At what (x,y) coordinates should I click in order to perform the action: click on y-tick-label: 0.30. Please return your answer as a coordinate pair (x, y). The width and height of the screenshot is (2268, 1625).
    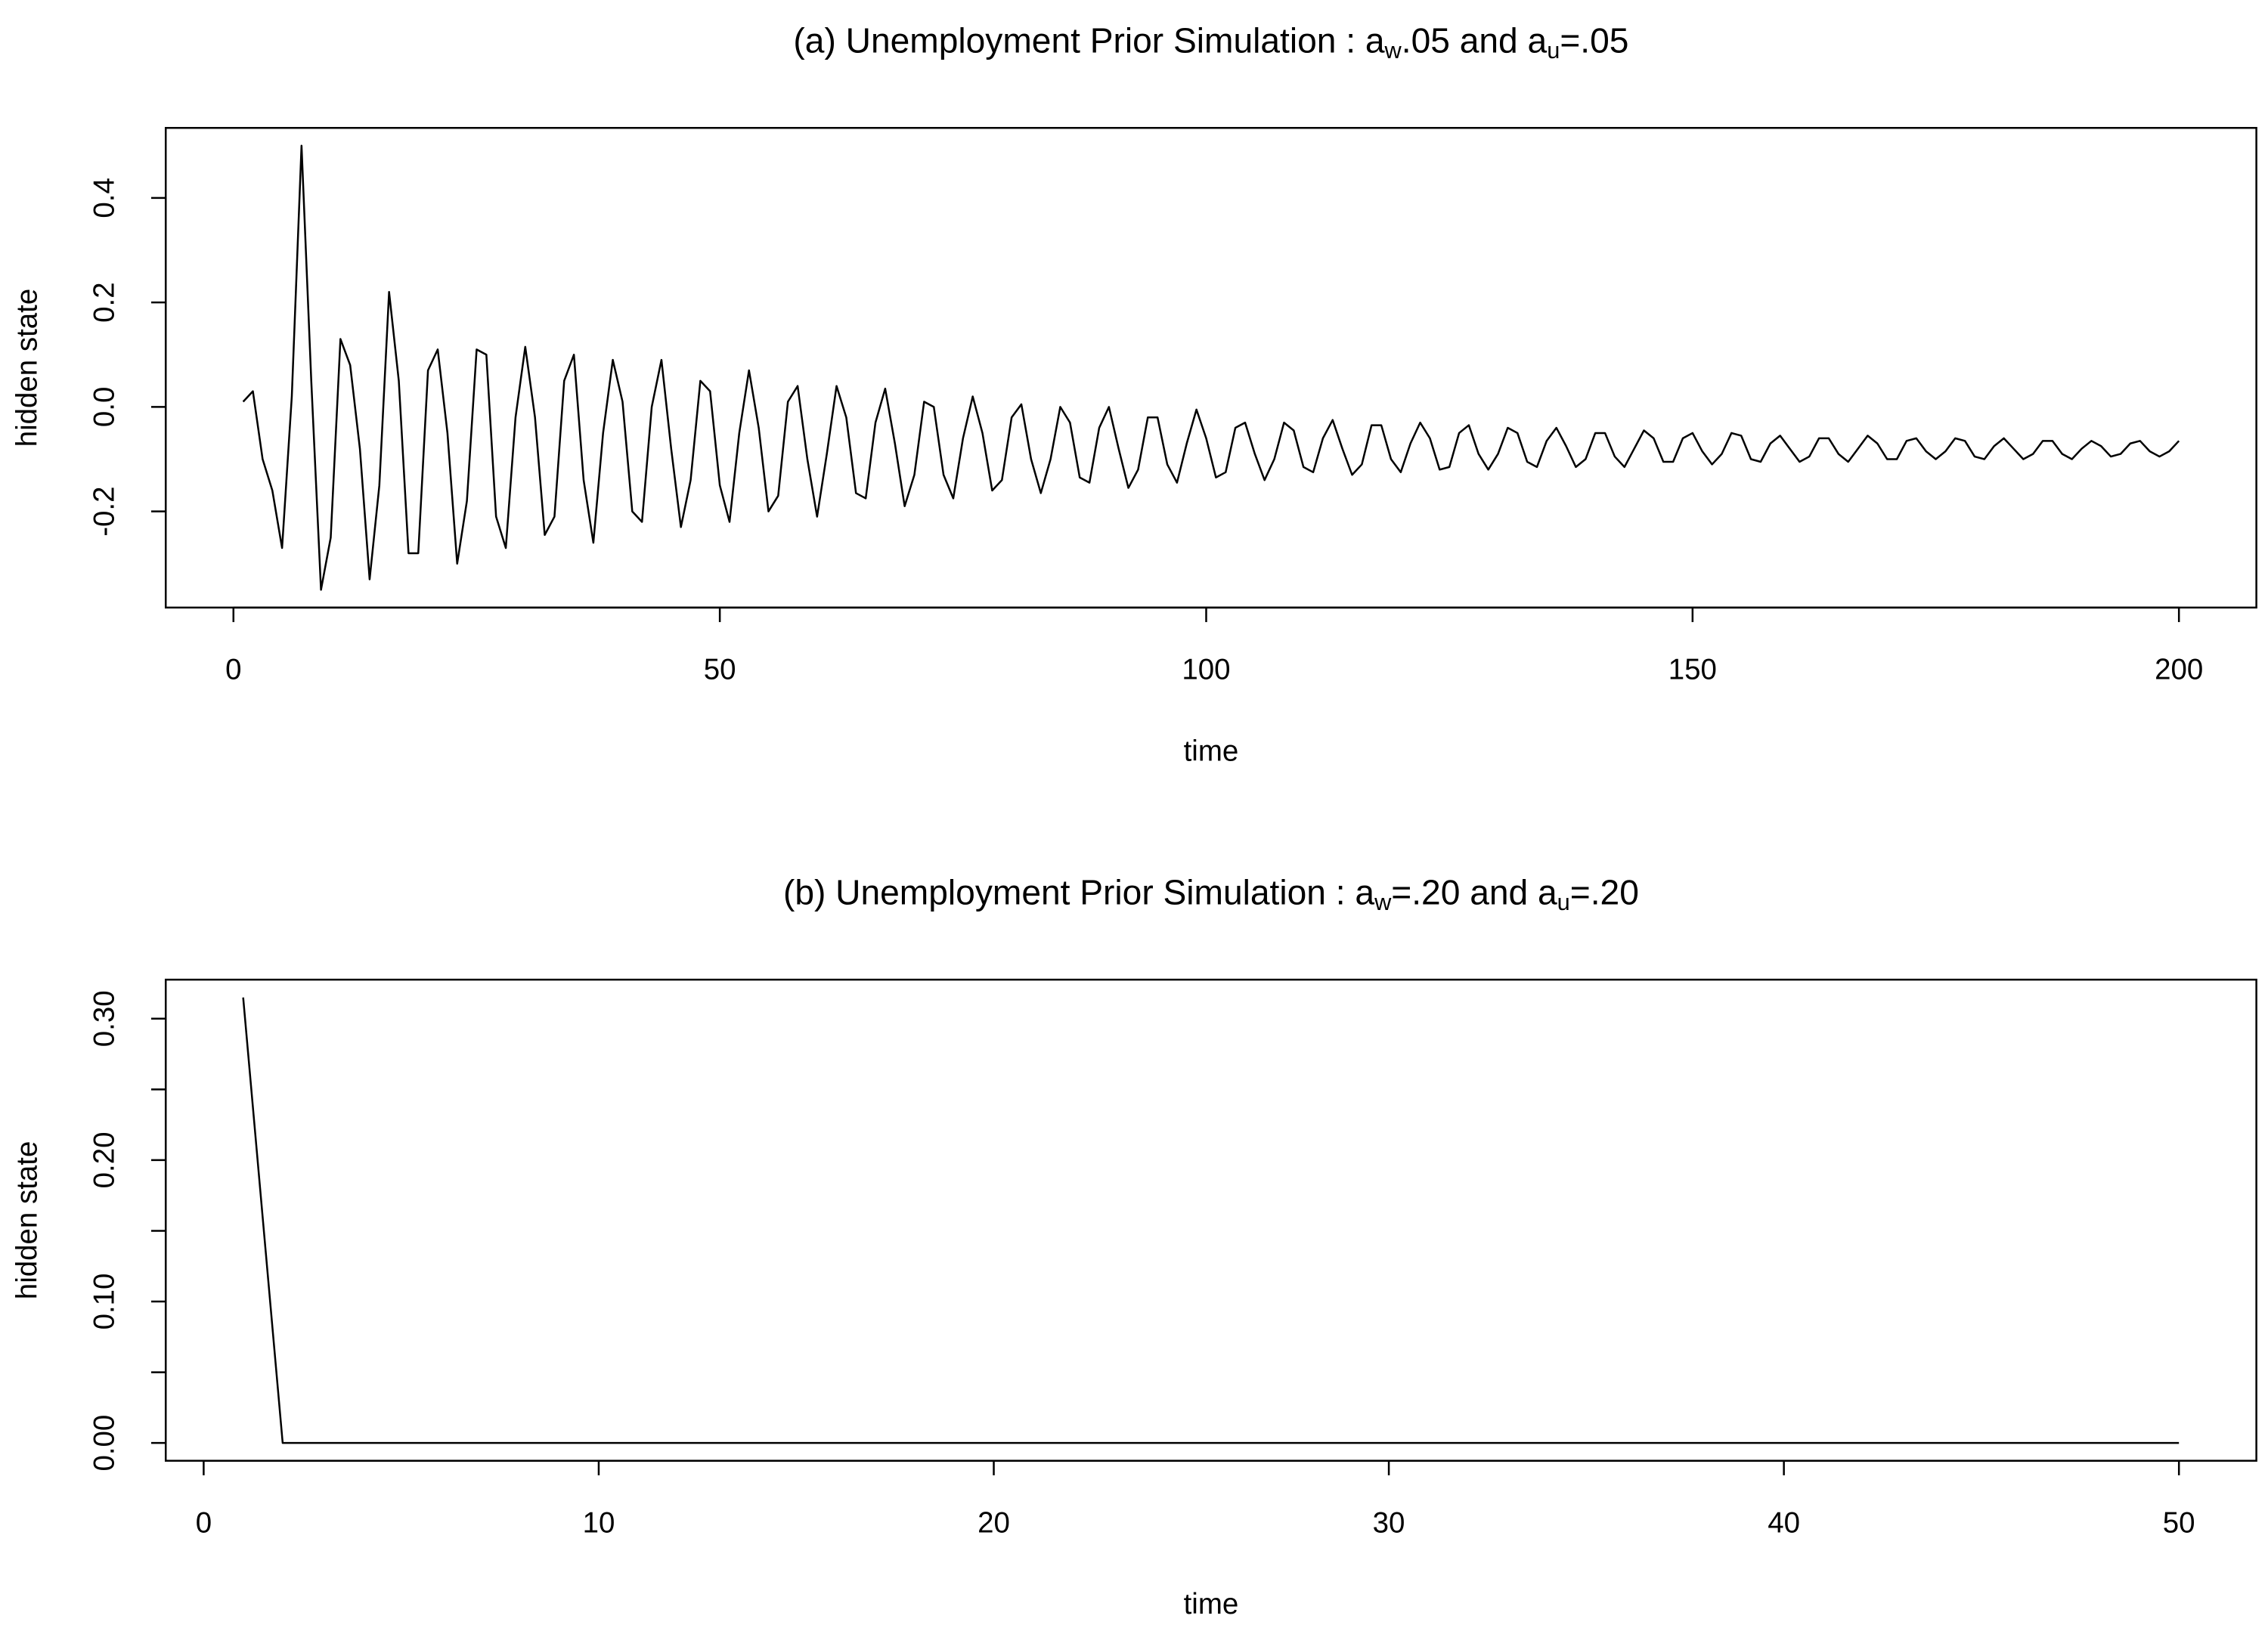
    Looking at the image, I should click on (105, 1018).